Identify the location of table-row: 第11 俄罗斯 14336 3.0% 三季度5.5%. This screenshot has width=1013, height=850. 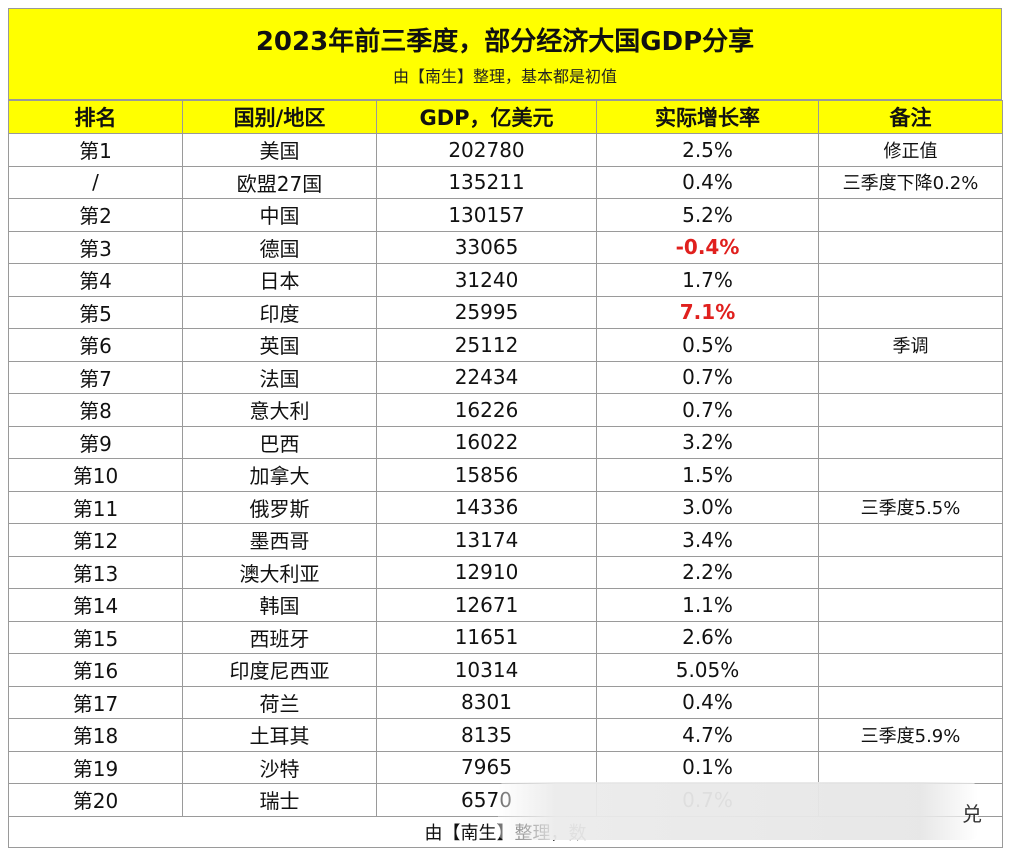
(505, 507).